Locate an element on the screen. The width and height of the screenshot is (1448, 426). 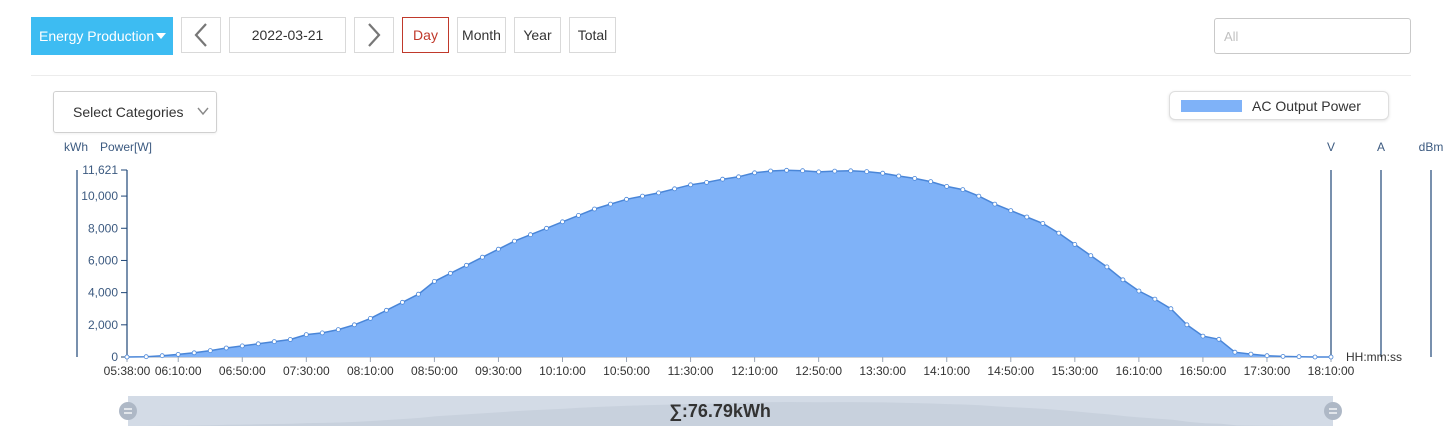
x-tick-label: 10:10:00 is located at coordinates (562, 371).